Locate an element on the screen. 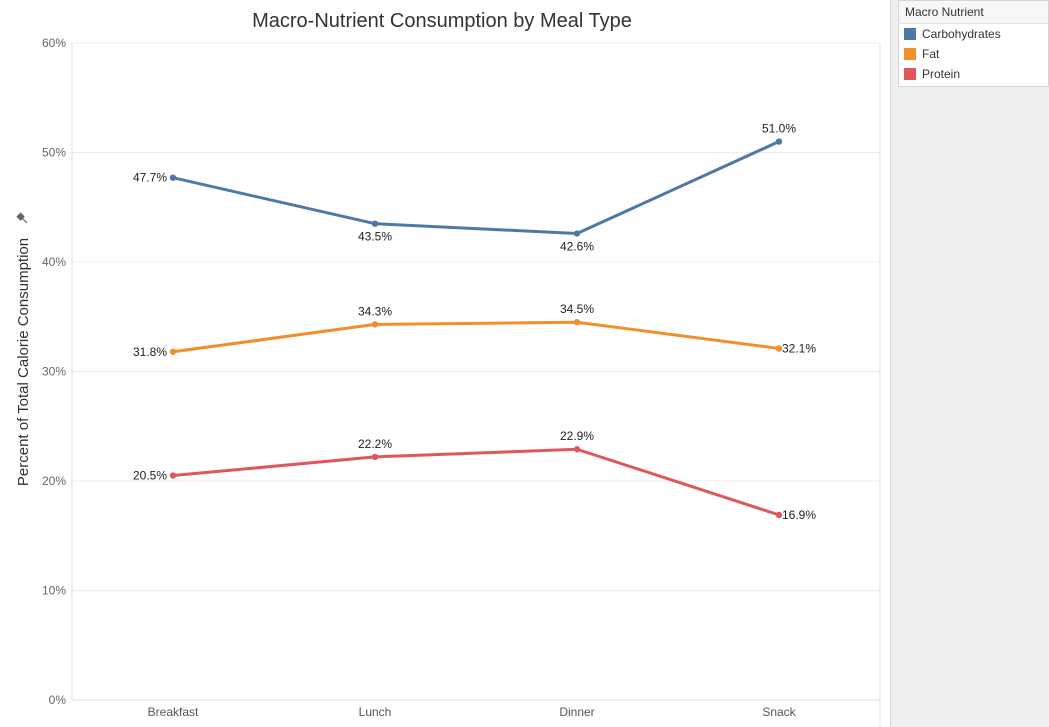 The width and height of the screenshot is (1049, 727). legend-label: Fat is located at coordinates (931, 54).